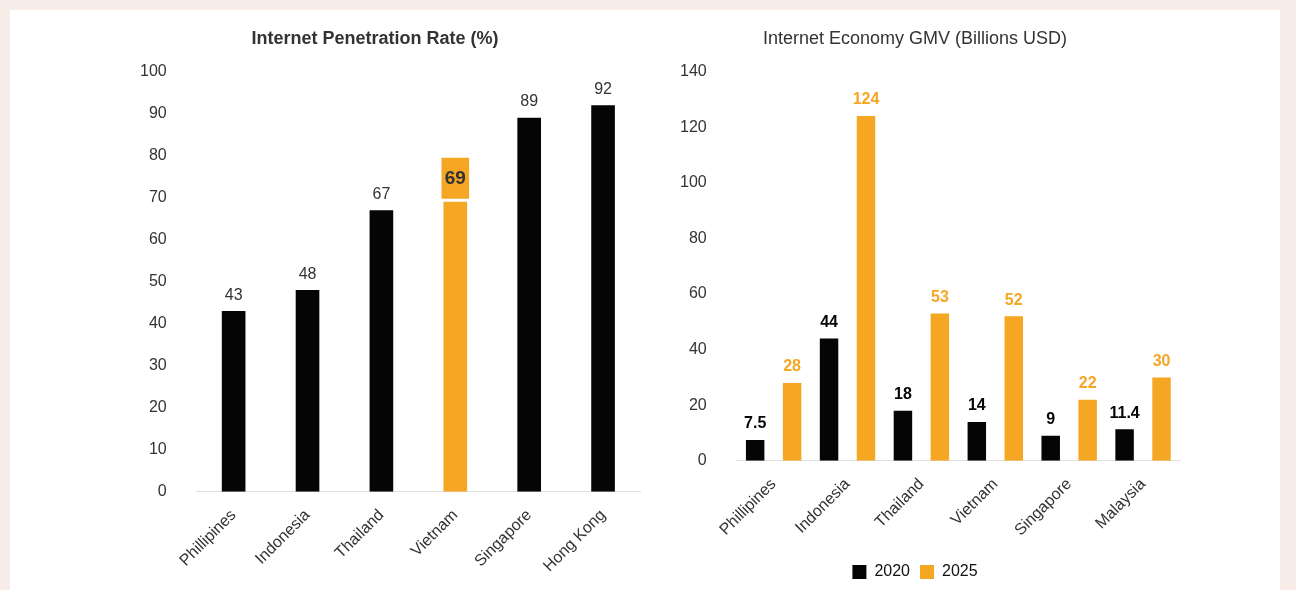 This screenshot has height=590, width=1296. What do you see at coordinates (529, 101) in the screenshot?
I see `data-label: 89` at bounding box center [529, 101].